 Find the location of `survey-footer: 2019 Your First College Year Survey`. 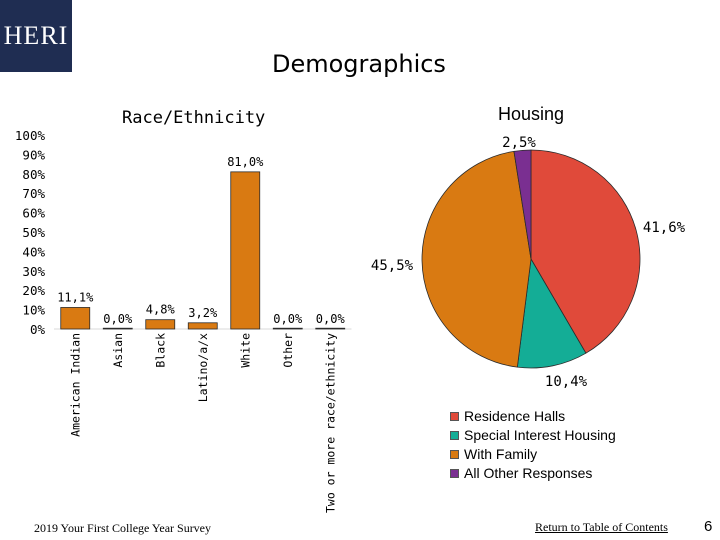

survey-footer: 2019 Your First College Year Survey is located at coordinates (123, 528).